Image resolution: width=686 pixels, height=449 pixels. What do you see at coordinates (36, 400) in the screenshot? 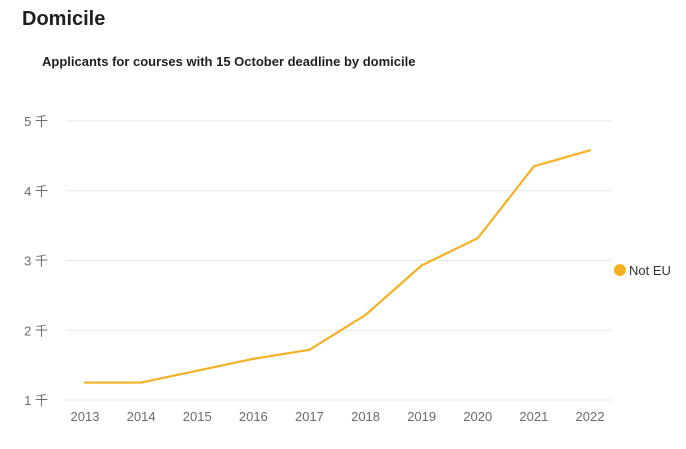
I see `y-tick-label: 1 千` at bounding box center [36, 400].